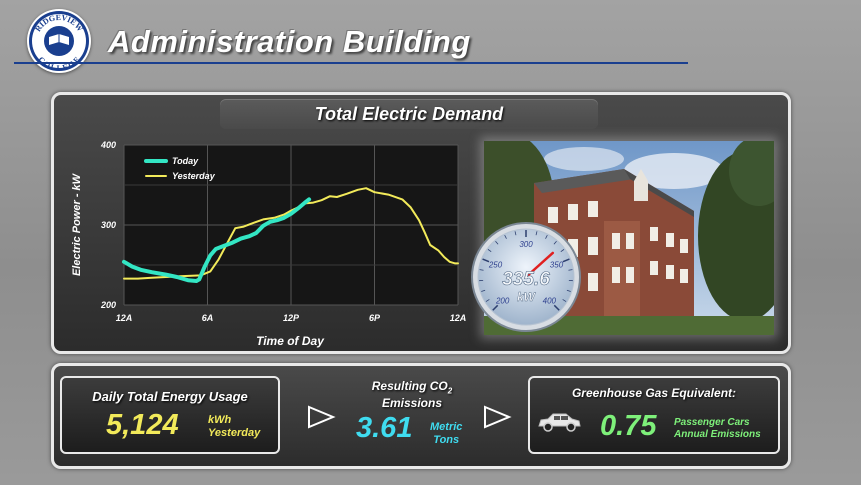 This screenshot has width=861, height=485. What do you see at coordinates (384, 428) in the screenshot?
I see `co2-value: 3.61` at bounding box center [384, 428].